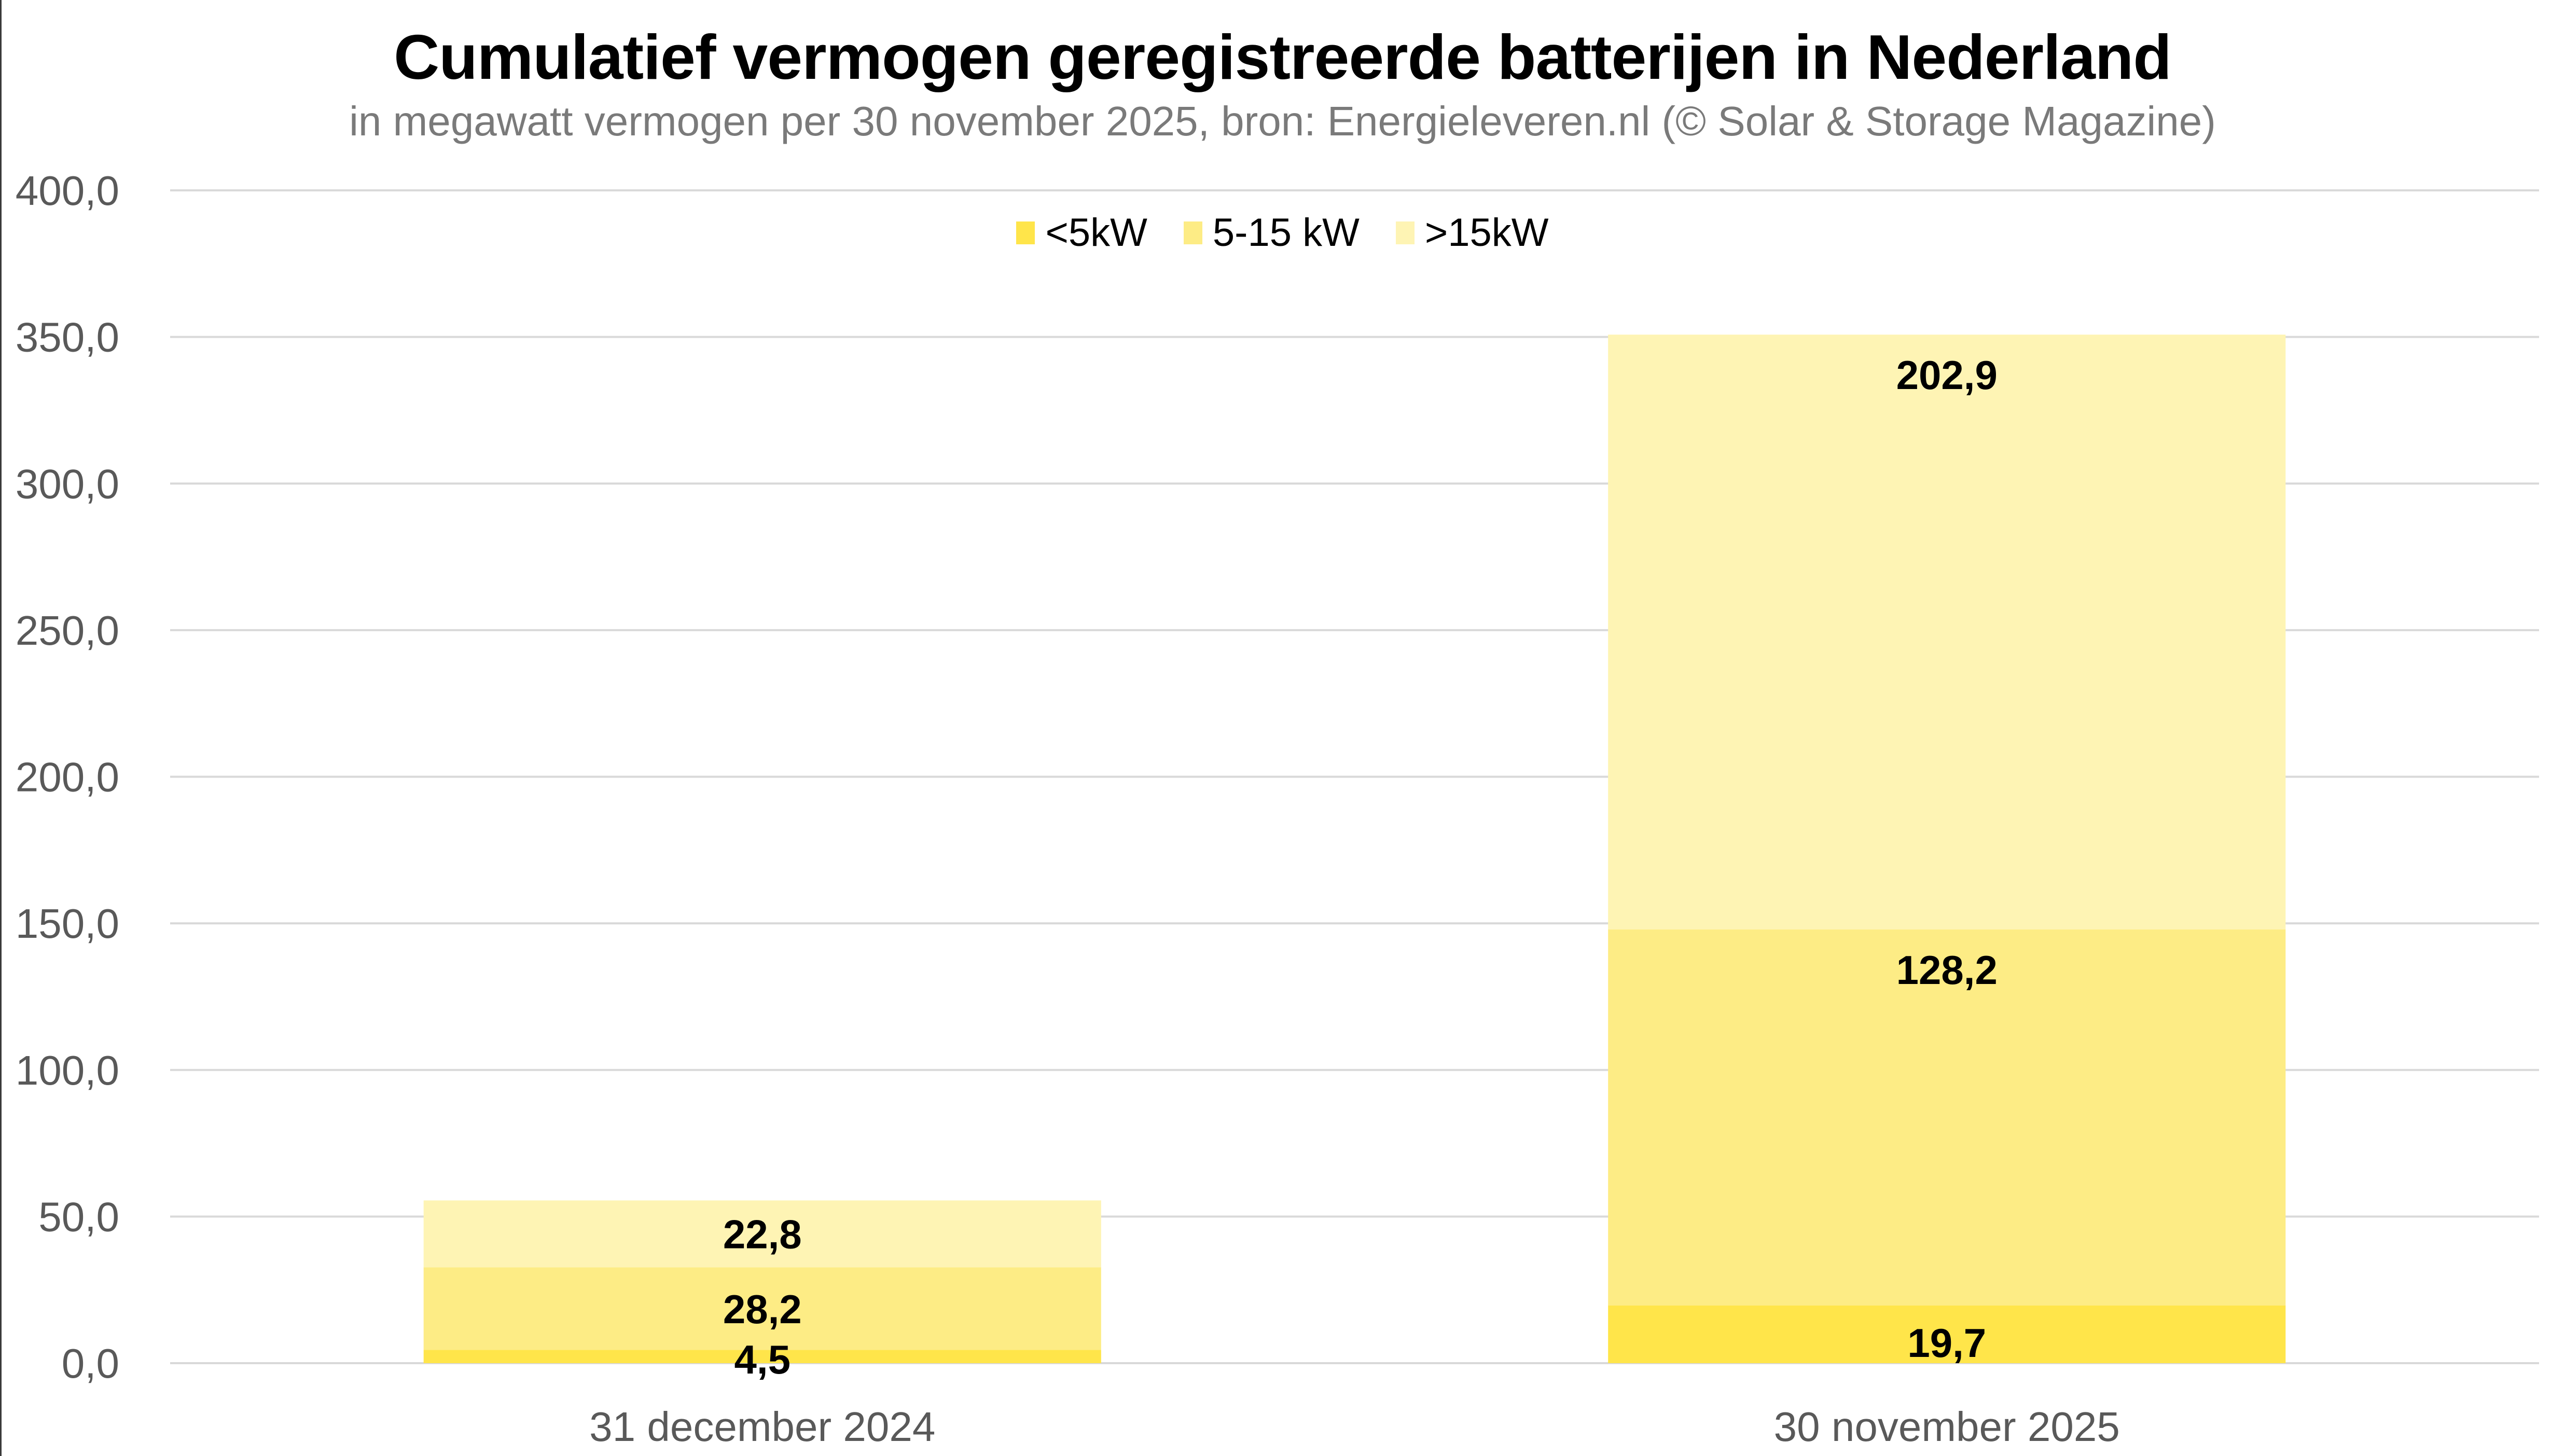 The image size is (2565, 1456). What do you see at coordinates (1486, 233) in the screenshot?
I see `legend-label-gt15kw: >15kW` at bounding box center [1486, 233].